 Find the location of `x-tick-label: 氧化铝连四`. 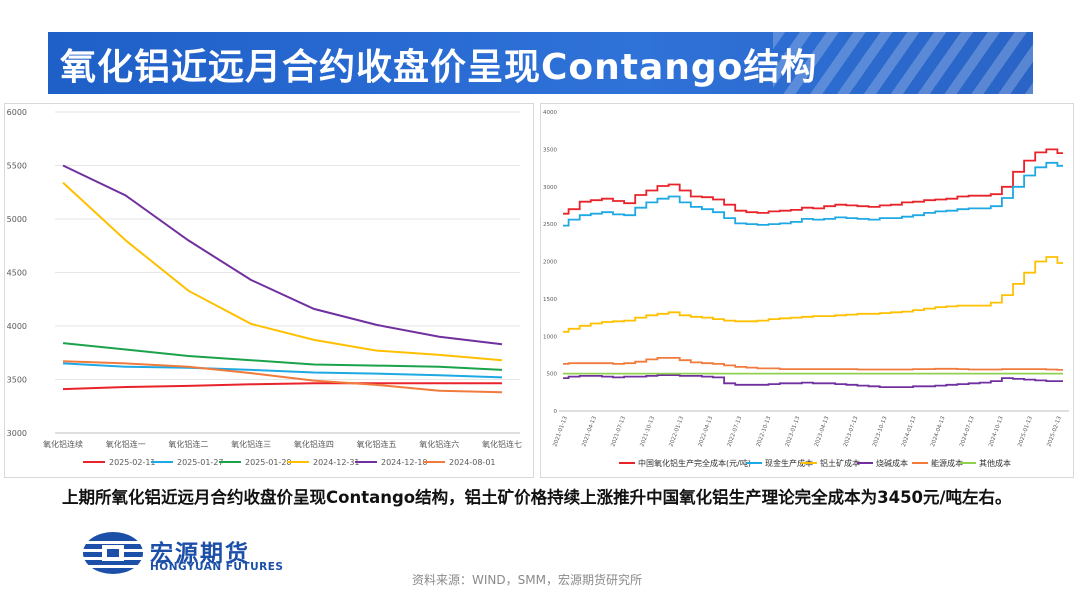

x-tick-label: 氧化铝连四 is located at coordinates (314, 444).